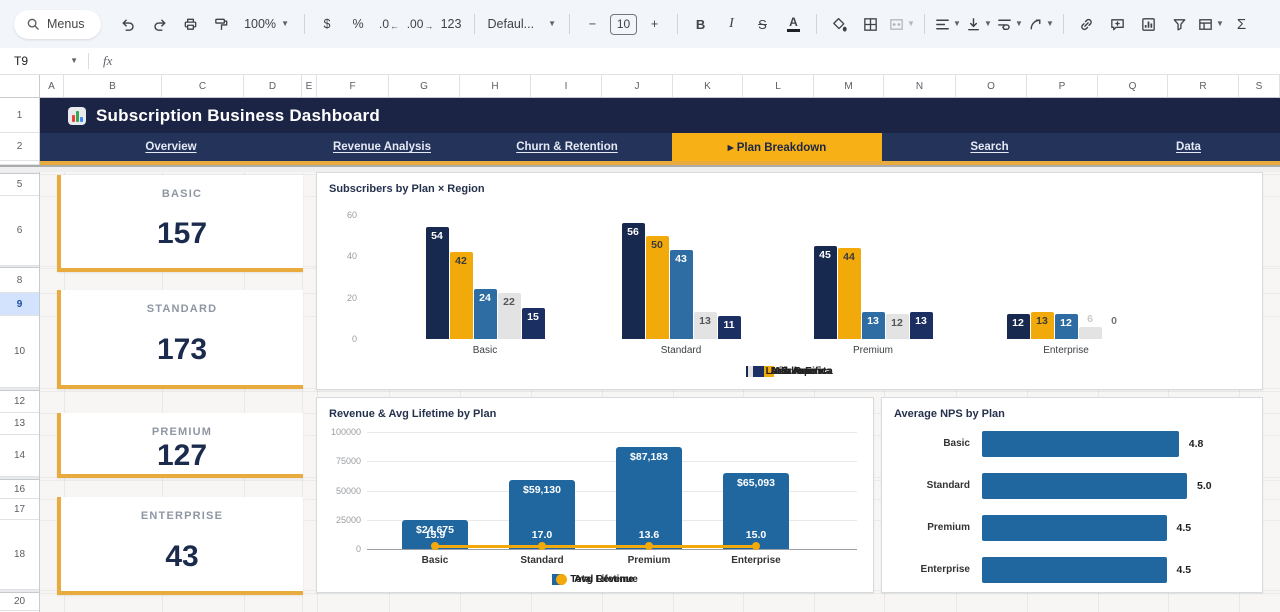  Describe the element at coordinates (956, 443) in the screenshot. I see `category-label: Basic` at that location.